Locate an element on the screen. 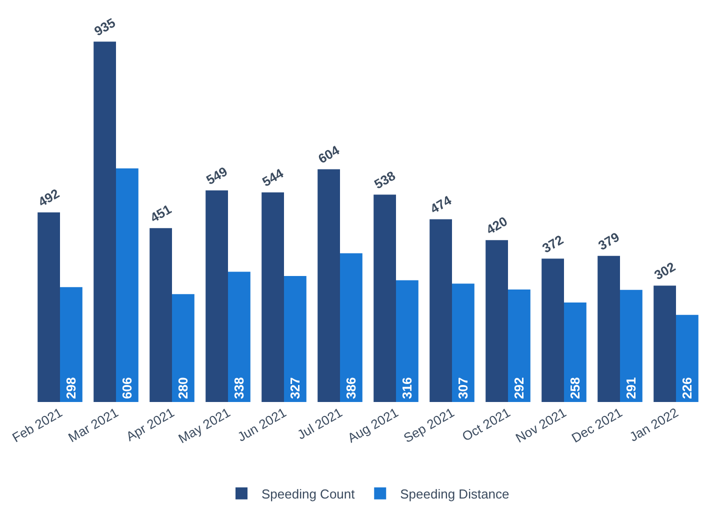 The height and width of the screenshot is (519, 714). data-label: 372 is located at coordinates (553, 244).